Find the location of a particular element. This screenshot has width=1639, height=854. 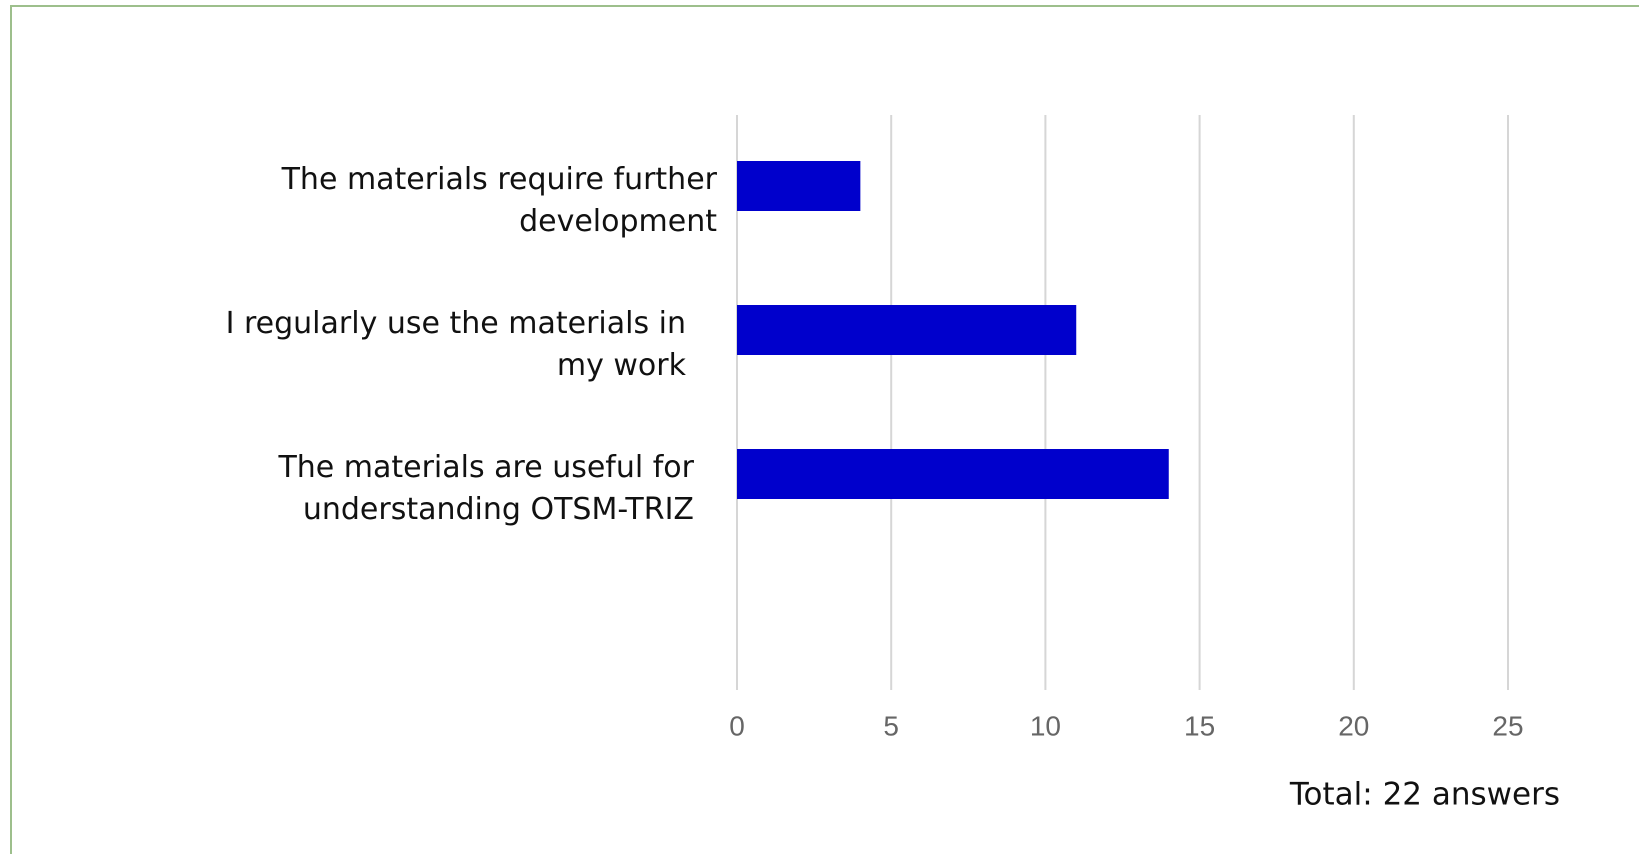

x-tick-label: 5 is located at coordinates (891, 725).